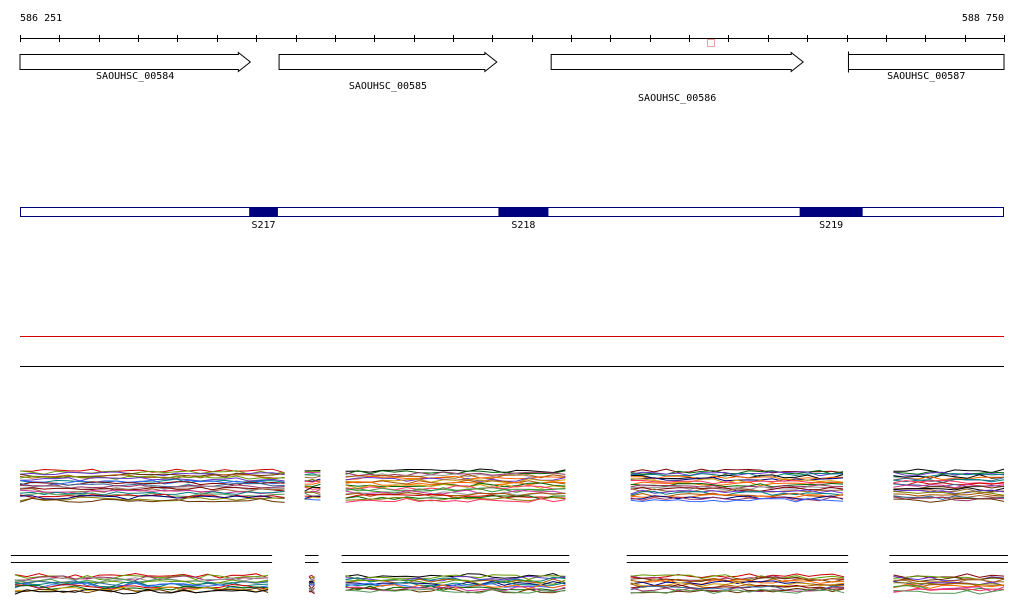  What do you see at coordinates (512, 219) in the screenshot?
I see `segment-track: S217 S218 S219` at bounding box center [512, 219].